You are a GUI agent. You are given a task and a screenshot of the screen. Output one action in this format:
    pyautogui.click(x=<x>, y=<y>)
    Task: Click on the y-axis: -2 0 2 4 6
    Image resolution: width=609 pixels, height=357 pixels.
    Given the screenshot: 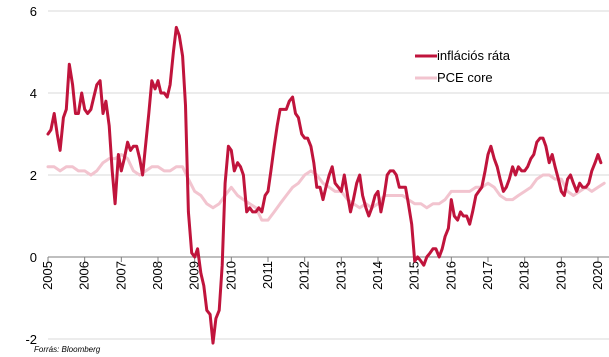 What is the action you would take?
    pyautogui.click(x=31, y=175)
    